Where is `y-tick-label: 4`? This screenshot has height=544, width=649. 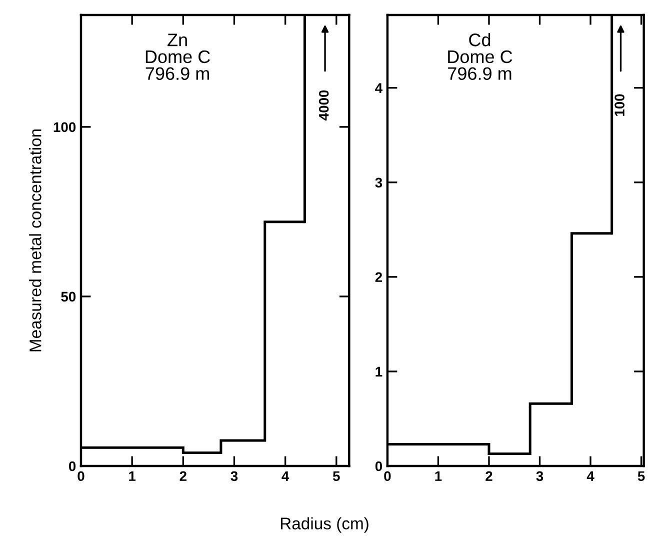 y-tick-label: 4 is located at coordinates (379, 88).